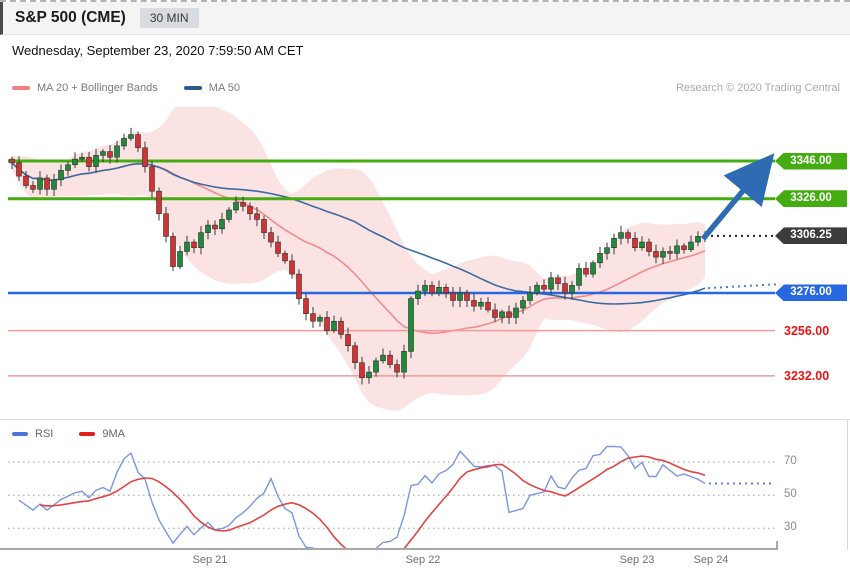  I want to click on price-level-tag-3326.00: 3326.00, so click(811, 199).